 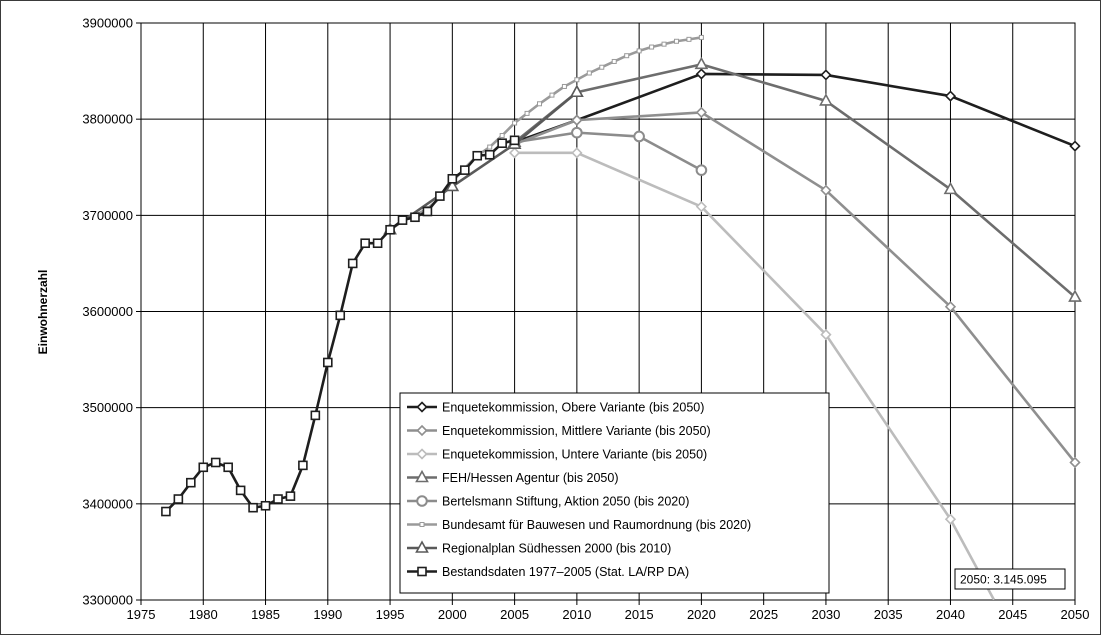 I want to click on x-tick-label: 2045, so click(x=1012, y=614).